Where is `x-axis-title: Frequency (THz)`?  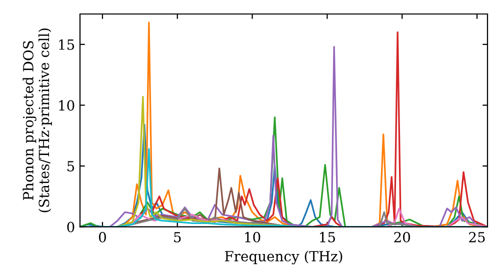
x-axis-title: Frequency (THz) is located at coordinates (283, 257).